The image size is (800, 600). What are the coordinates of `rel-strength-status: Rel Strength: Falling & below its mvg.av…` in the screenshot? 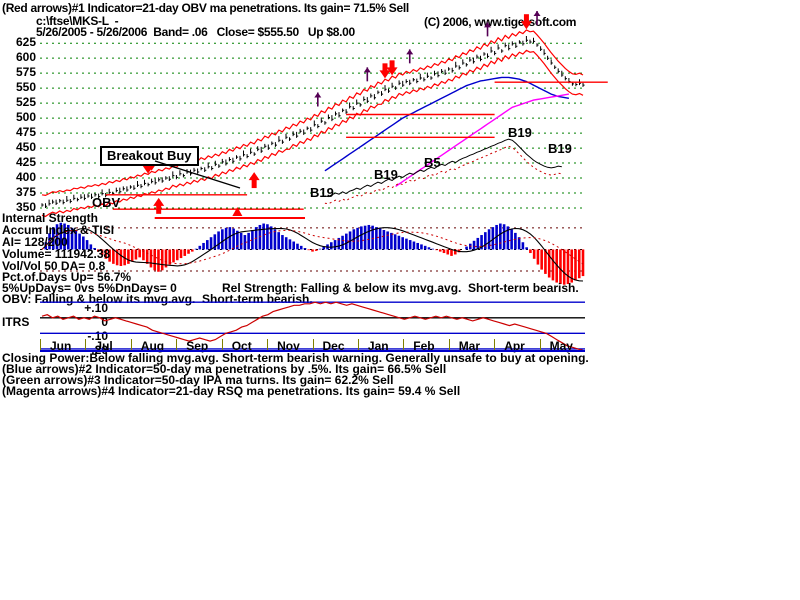 It's located at (400, 288).